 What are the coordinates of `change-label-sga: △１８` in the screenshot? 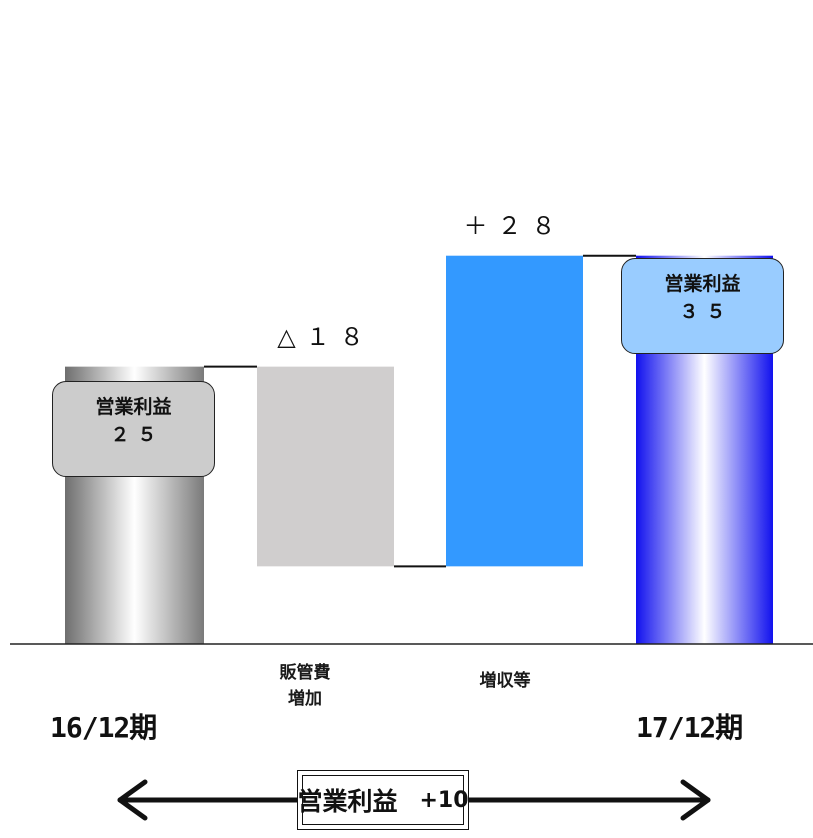 It's located at (325, 336).